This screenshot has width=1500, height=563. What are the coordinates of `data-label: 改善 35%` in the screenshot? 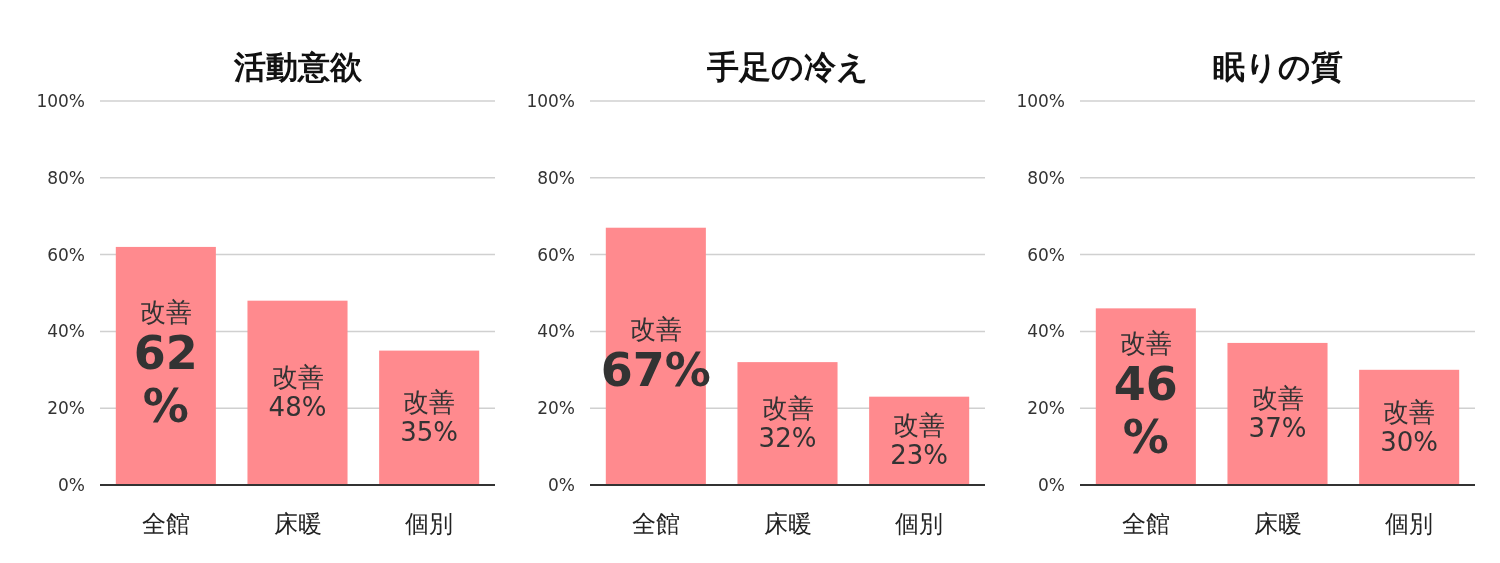 It's located at (429, 417).